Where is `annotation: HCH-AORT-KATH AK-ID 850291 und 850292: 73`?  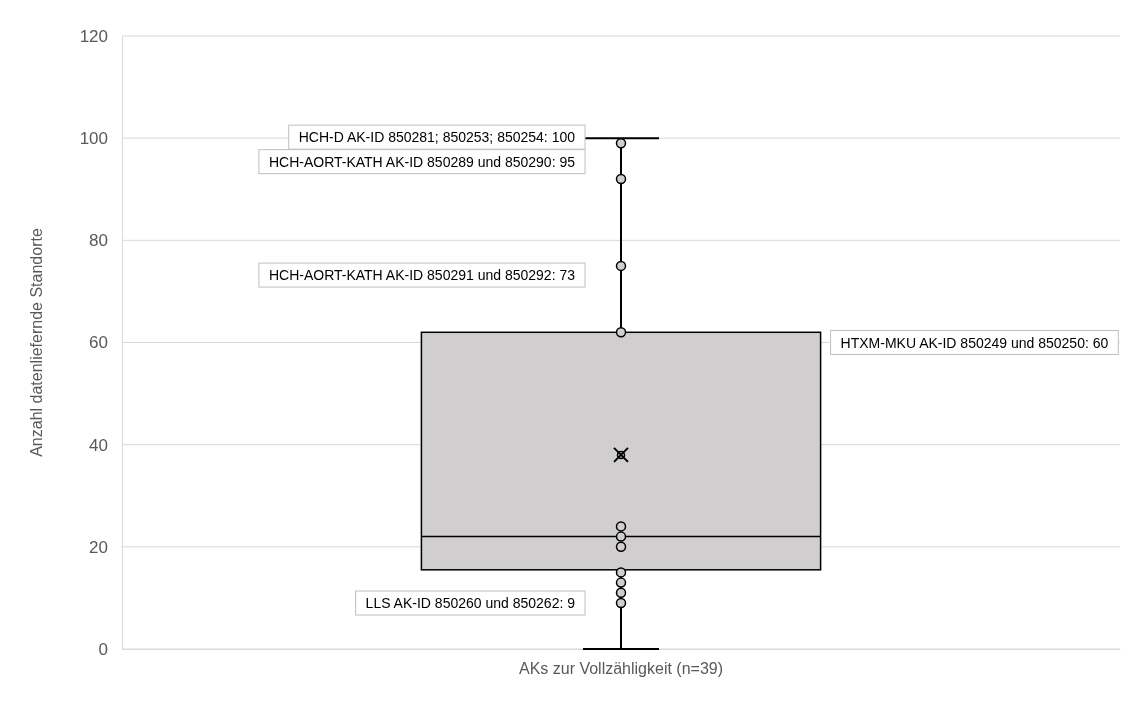
annotation: HCH-AORT-KATH AK-ID 850291 und 850292: 73 is located at coordinates (422, 275).